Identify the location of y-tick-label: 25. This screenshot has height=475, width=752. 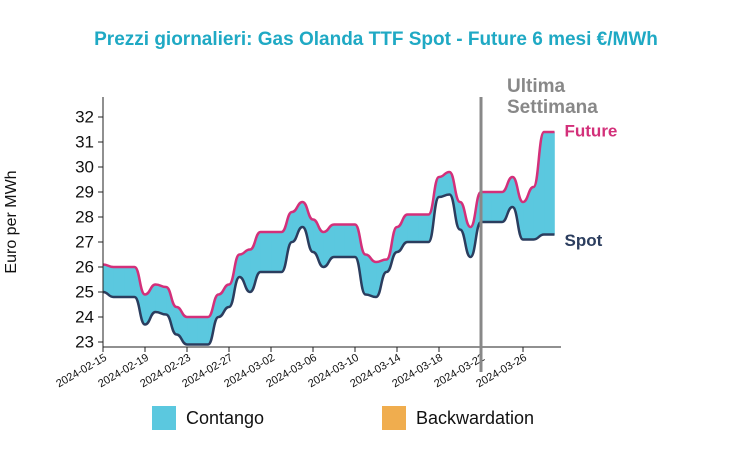
(84, 291).